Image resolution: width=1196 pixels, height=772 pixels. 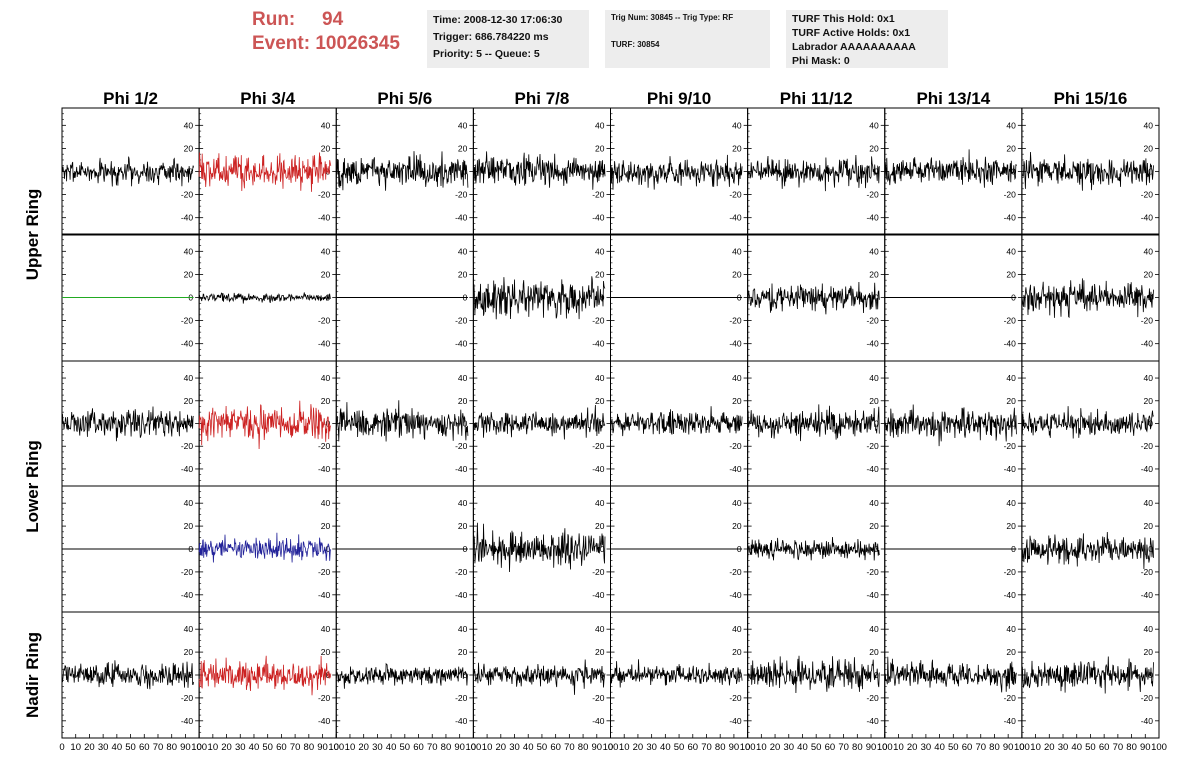 What do you see at coordinates (679, 98) in the screenshot?
I see `column-title: Phi 9/10` at bounding box center [679, 98].